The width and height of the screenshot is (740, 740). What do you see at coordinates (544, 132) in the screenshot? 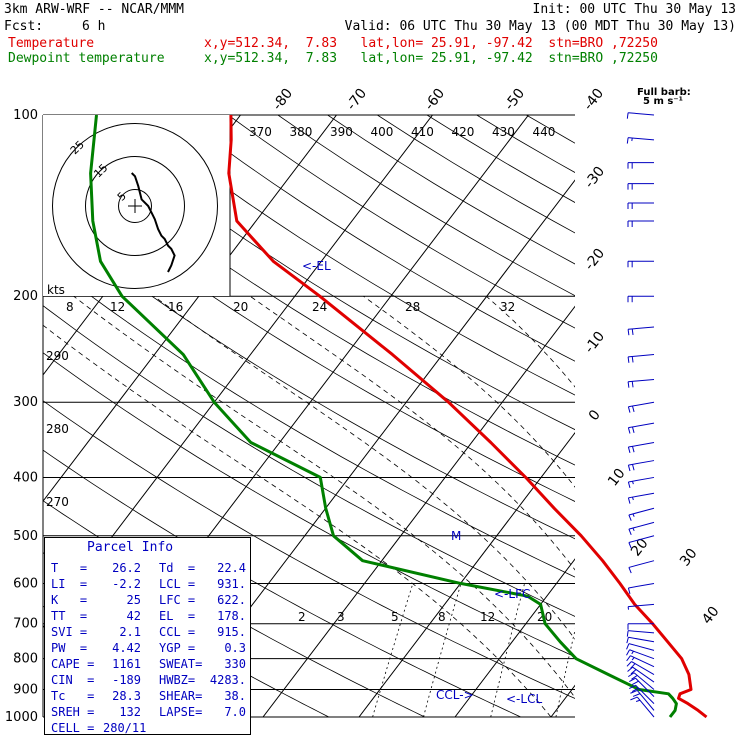
I see `theta-label-440: 440` at bounding box center [544, 132].